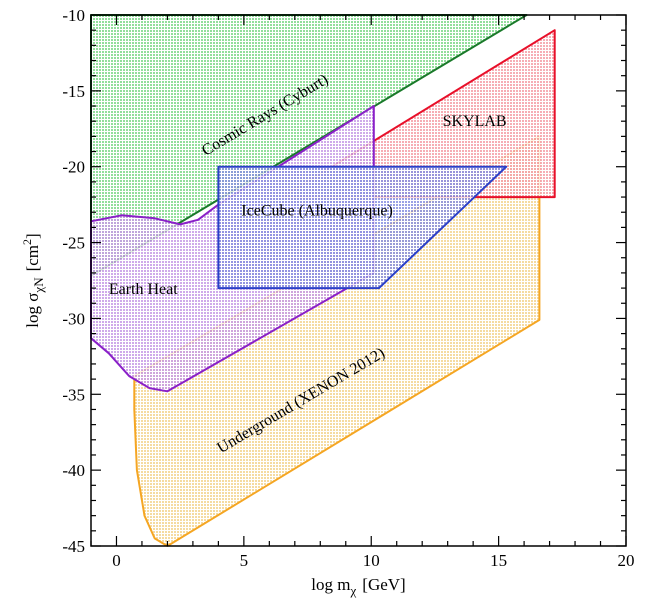 This screenshot has width=657, height=603. Describe the element at coordinates (116, 560) in the screenshot. I see `x-tick-label: 0` at that location.